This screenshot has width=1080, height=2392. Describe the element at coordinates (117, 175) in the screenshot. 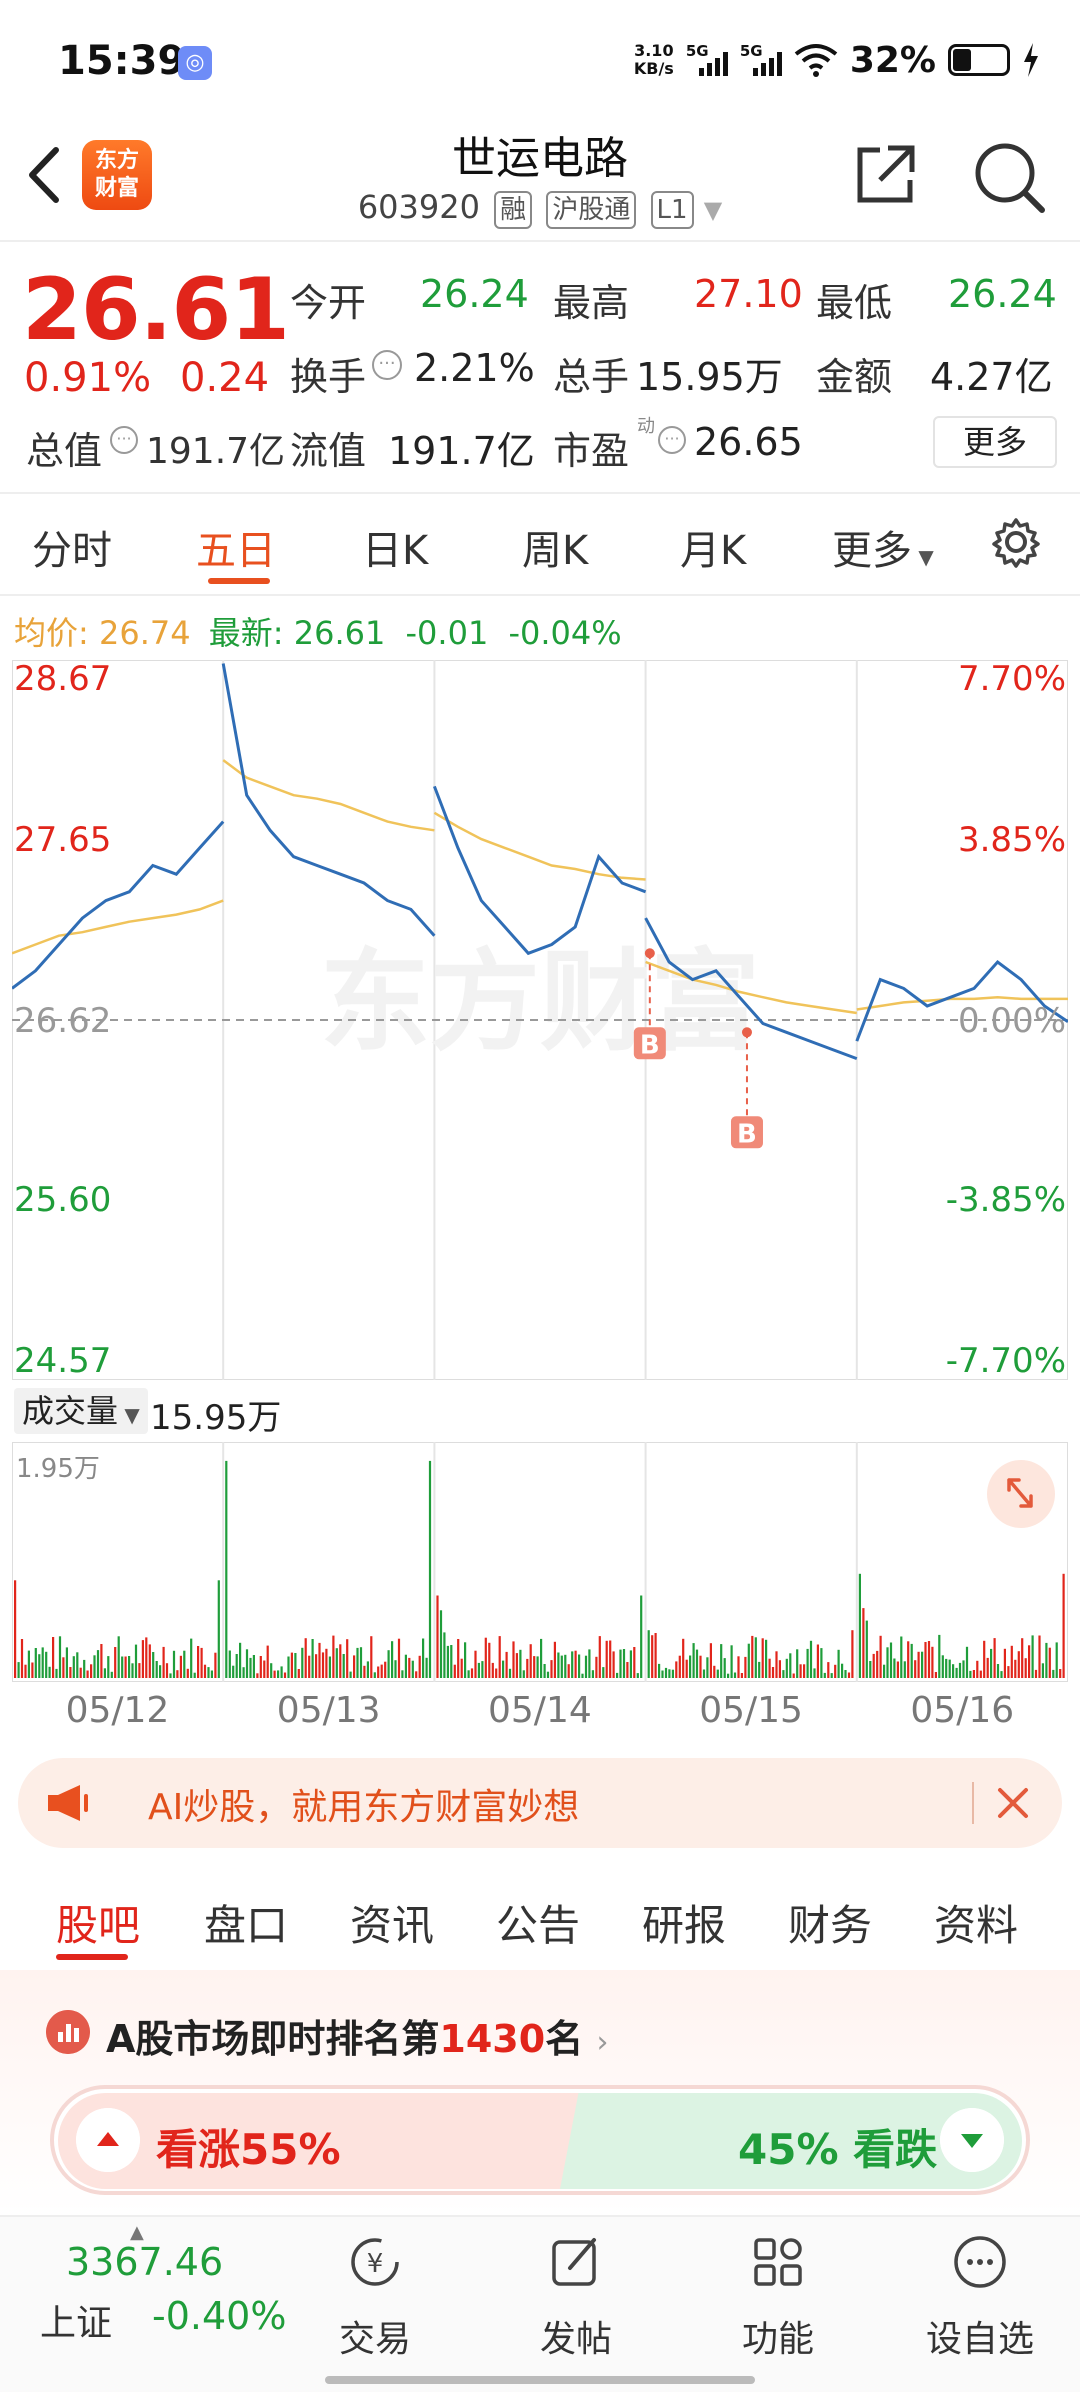

I see `brand-logo: 东方 财富` at that location.